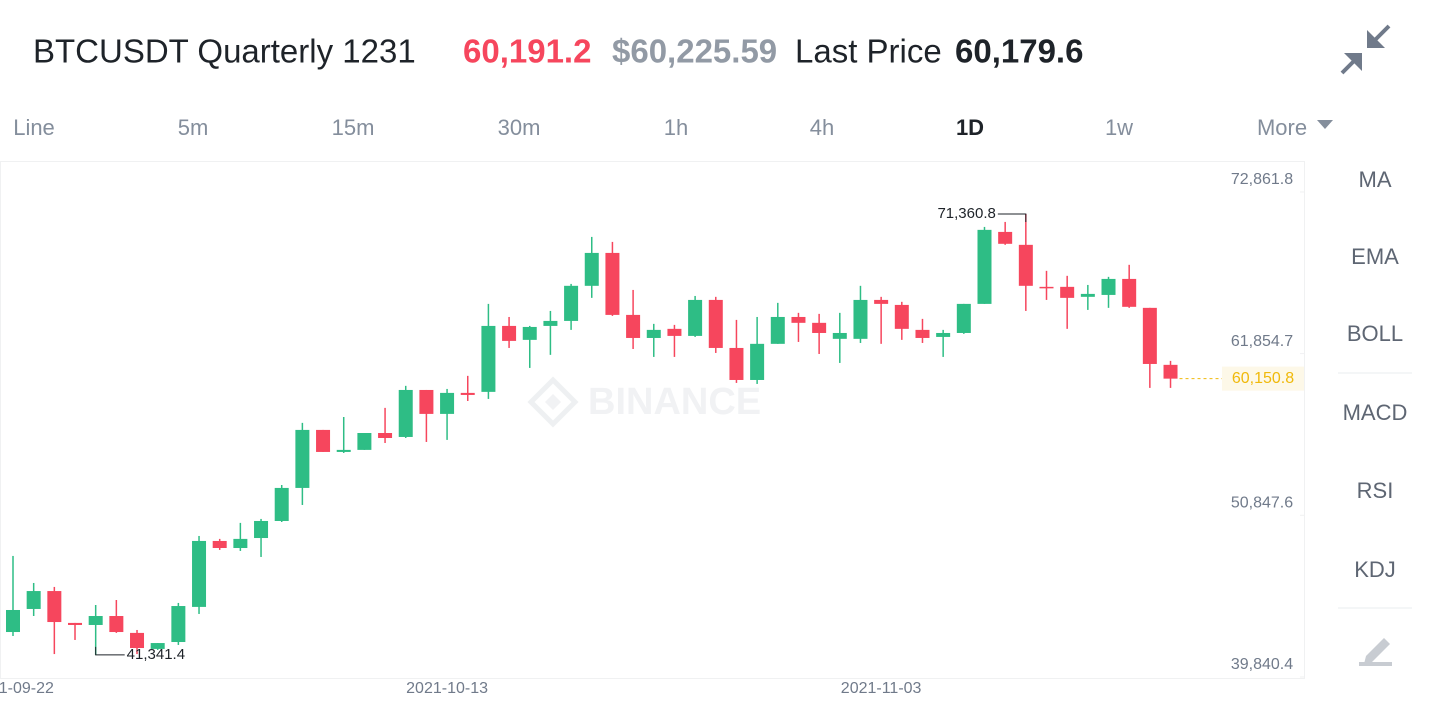  Describe the element at coordinates (1262, 503) in the screenshot. I see `y-tick-label: 50,847.6` at that location.